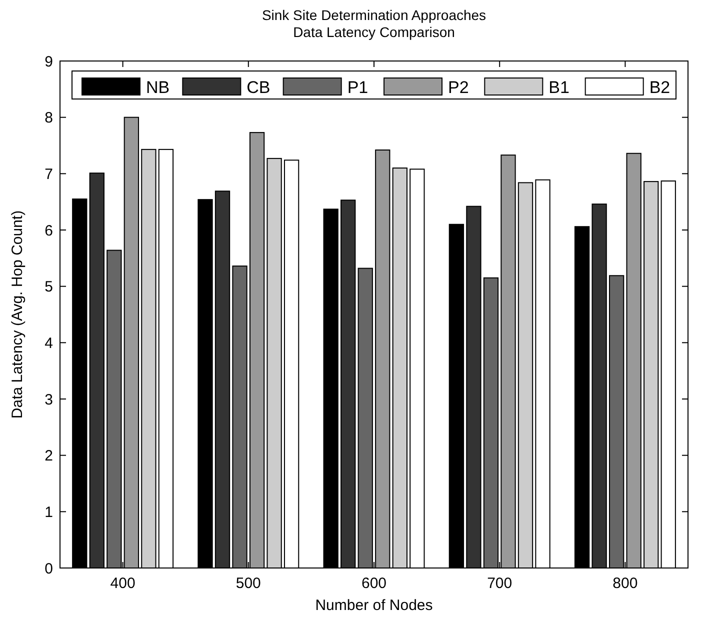  What do you see at coordinates (248, 583) in the screenshot?
I see `x-tick-label: 500` at bounding box center [248, 583].